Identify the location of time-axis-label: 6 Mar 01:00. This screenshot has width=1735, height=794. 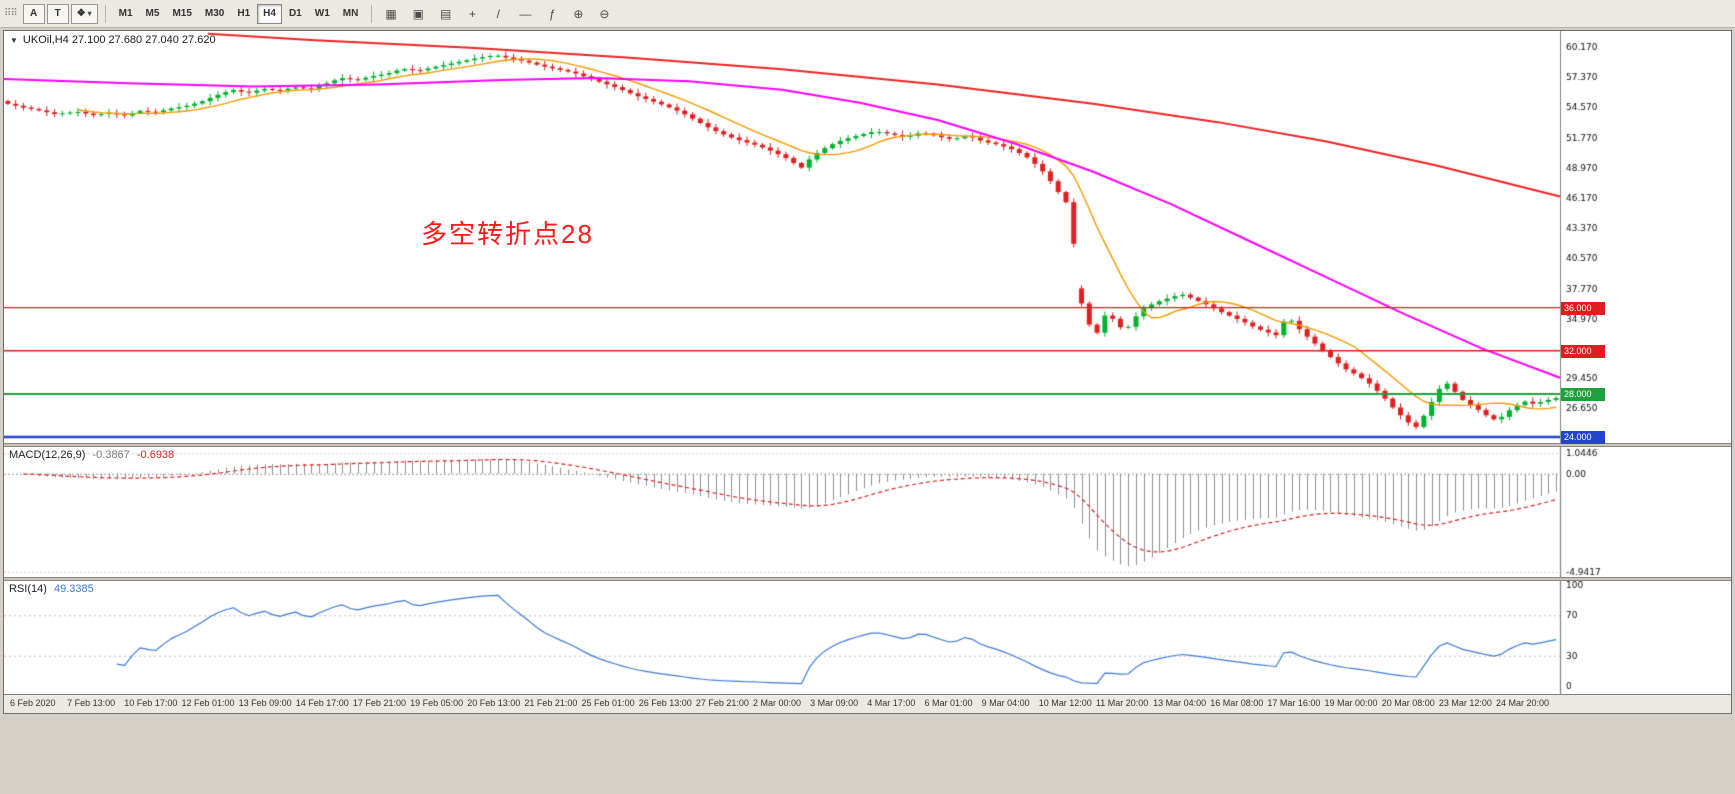
(948, 703).